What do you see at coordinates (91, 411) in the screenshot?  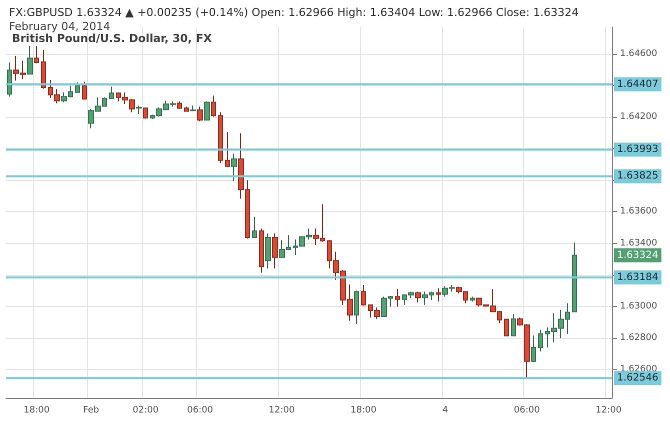 I see `x-tick-label: Feb` at bounding box center [91, 411].